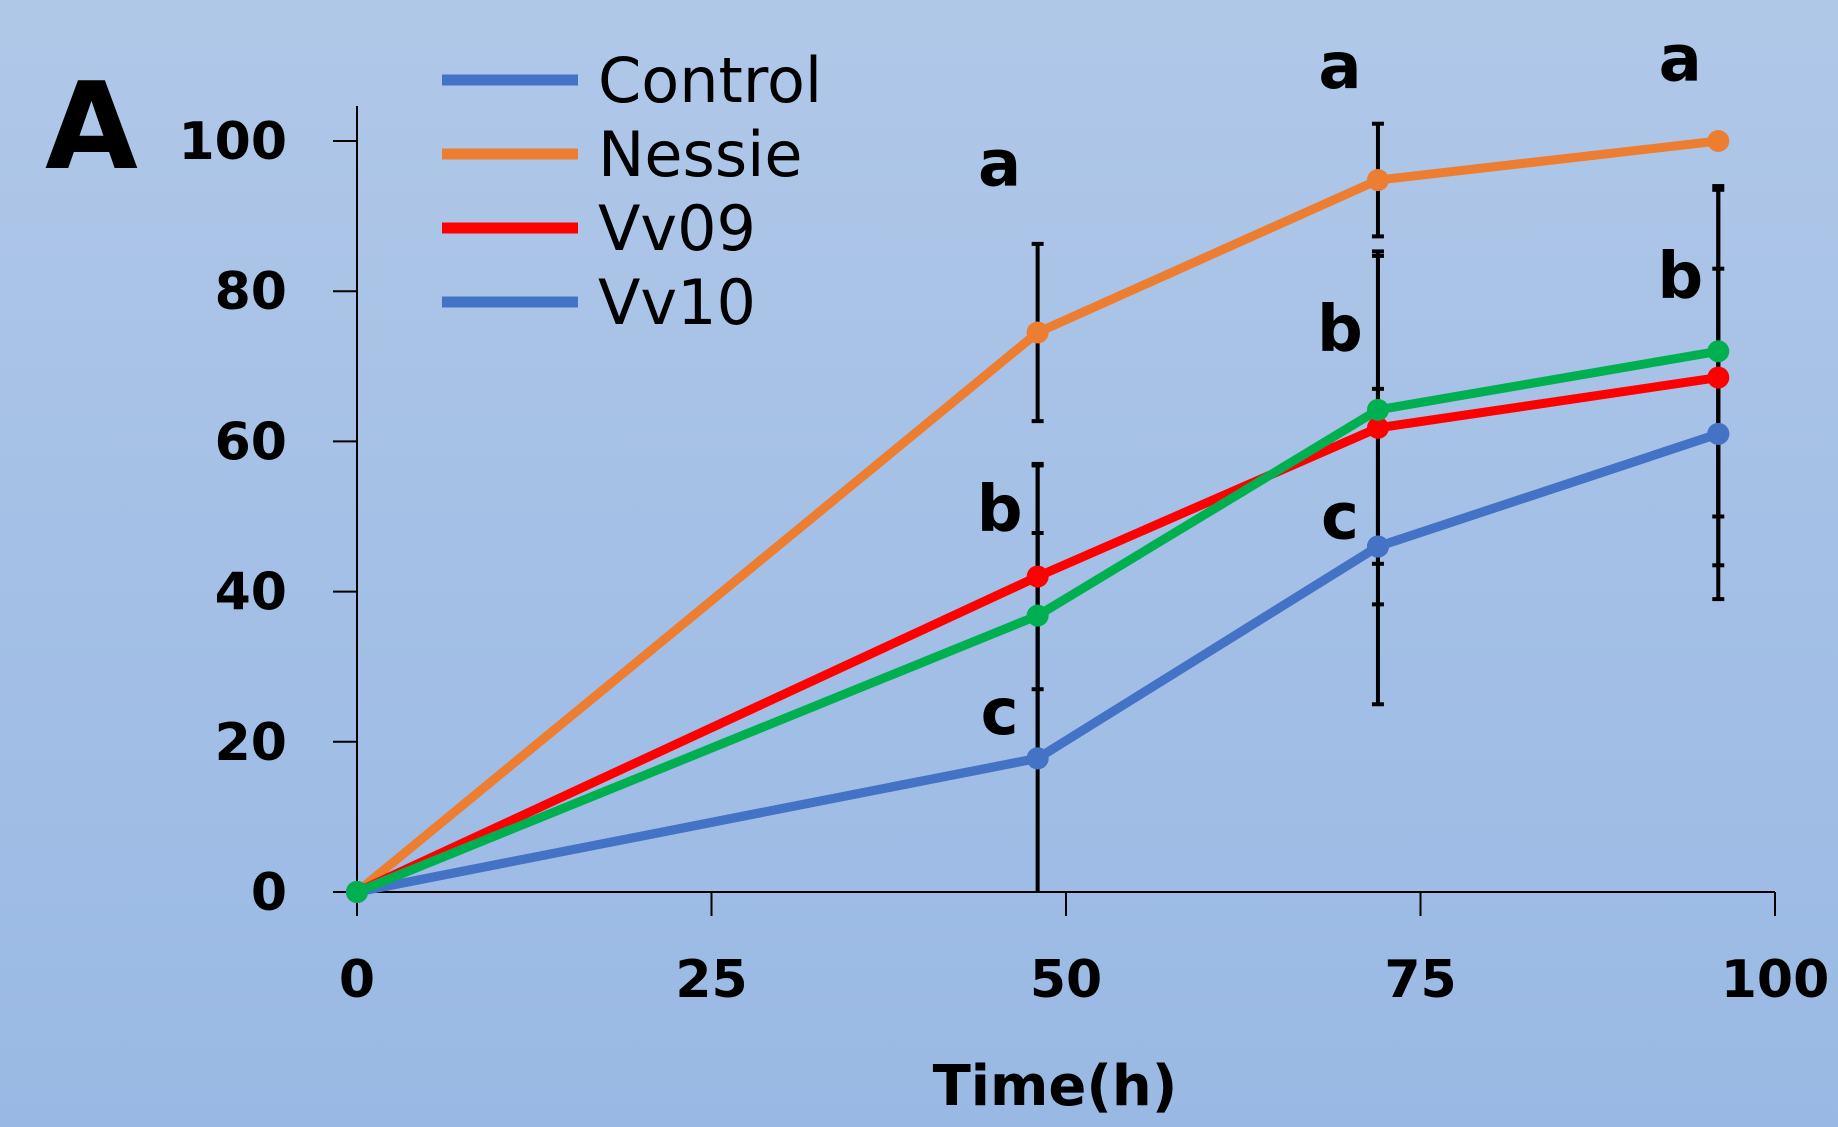 The width and height of the screenshot is (1838, 1127). I want to click on legend-label-vv09: Vv09, so click(677, 228).